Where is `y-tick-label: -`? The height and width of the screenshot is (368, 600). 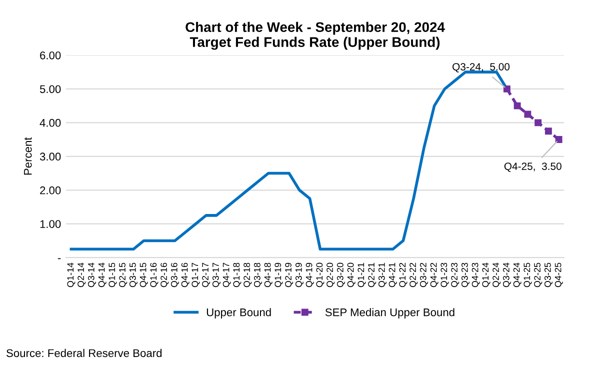
y-tick-label: - is located at coordinates (59, 259).